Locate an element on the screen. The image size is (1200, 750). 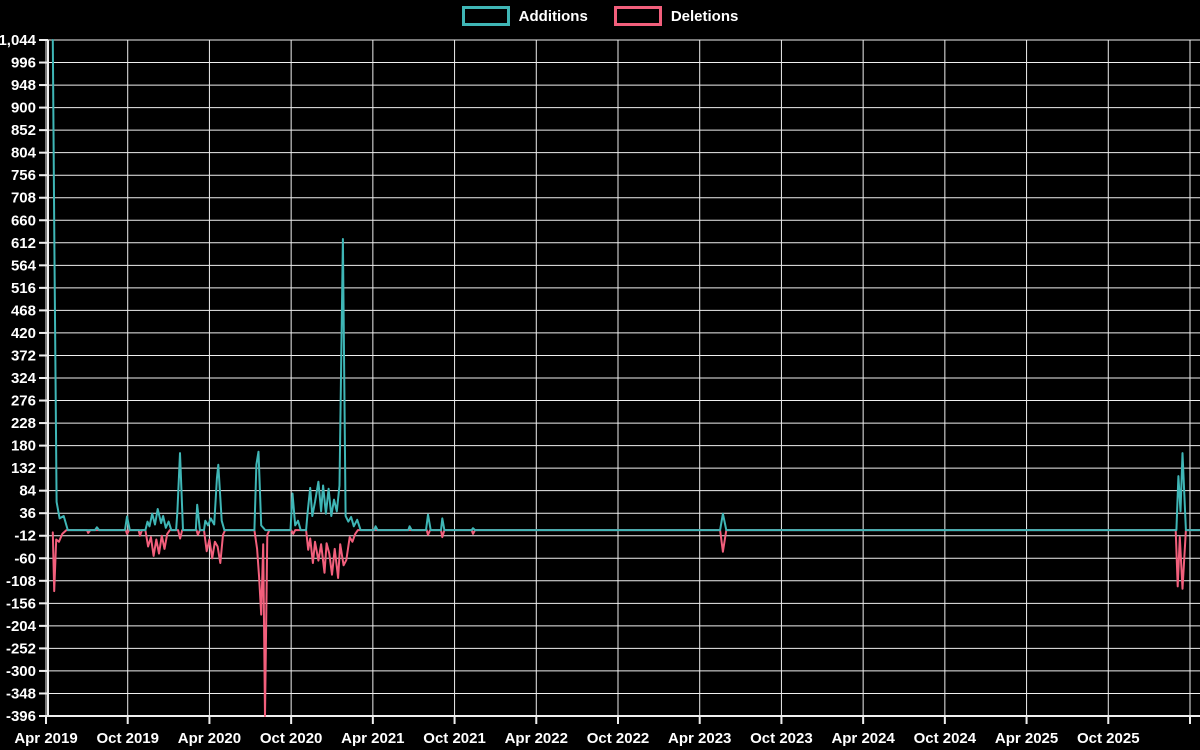
y-tick-label: -252 is located at coordinates (21, 648).